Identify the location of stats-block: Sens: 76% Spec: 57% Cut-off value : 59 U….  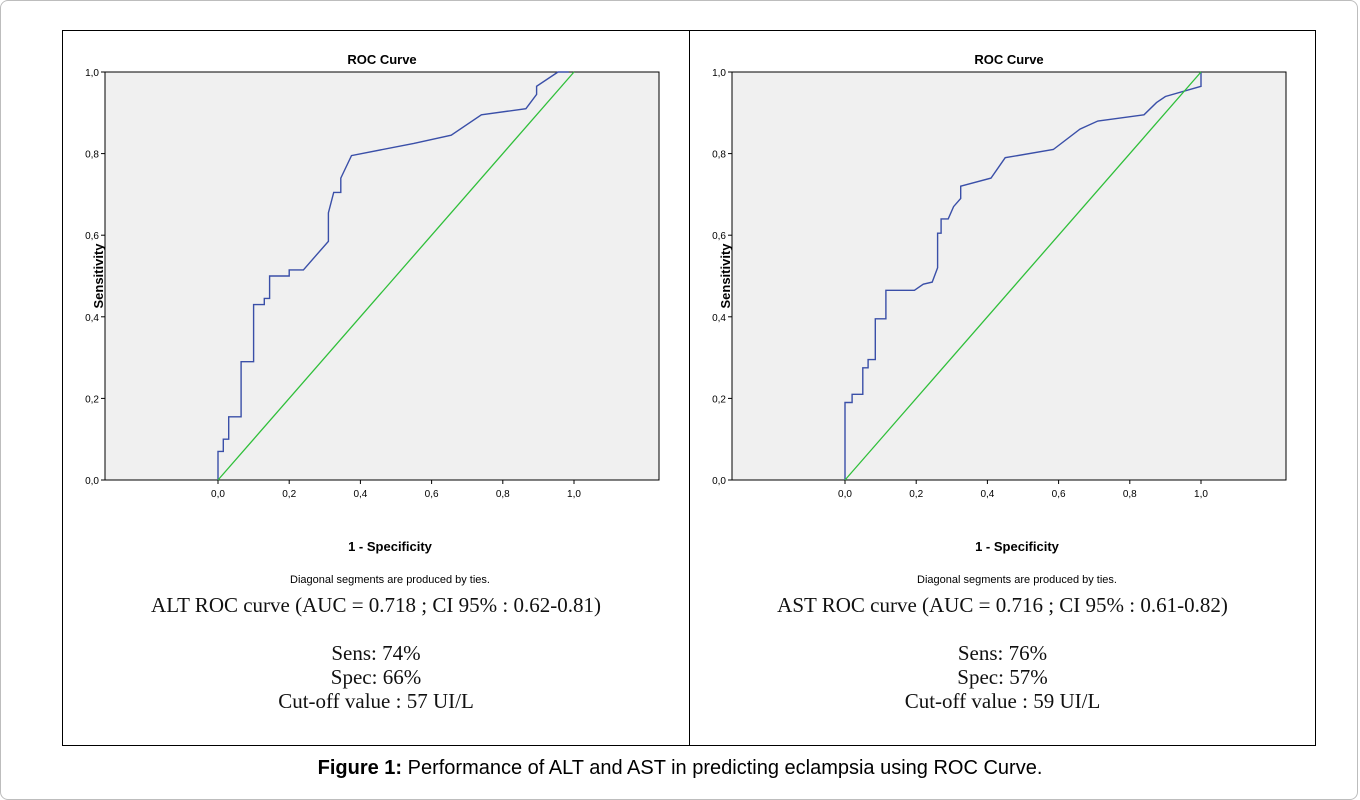
(1002, 677).